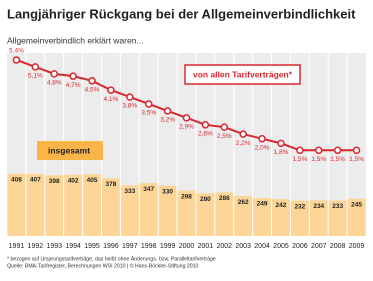  What do you see at coordinates (300, 246) in the screenshot?
I see `x-tick-label: 2006` at bounding box center [300, 246].